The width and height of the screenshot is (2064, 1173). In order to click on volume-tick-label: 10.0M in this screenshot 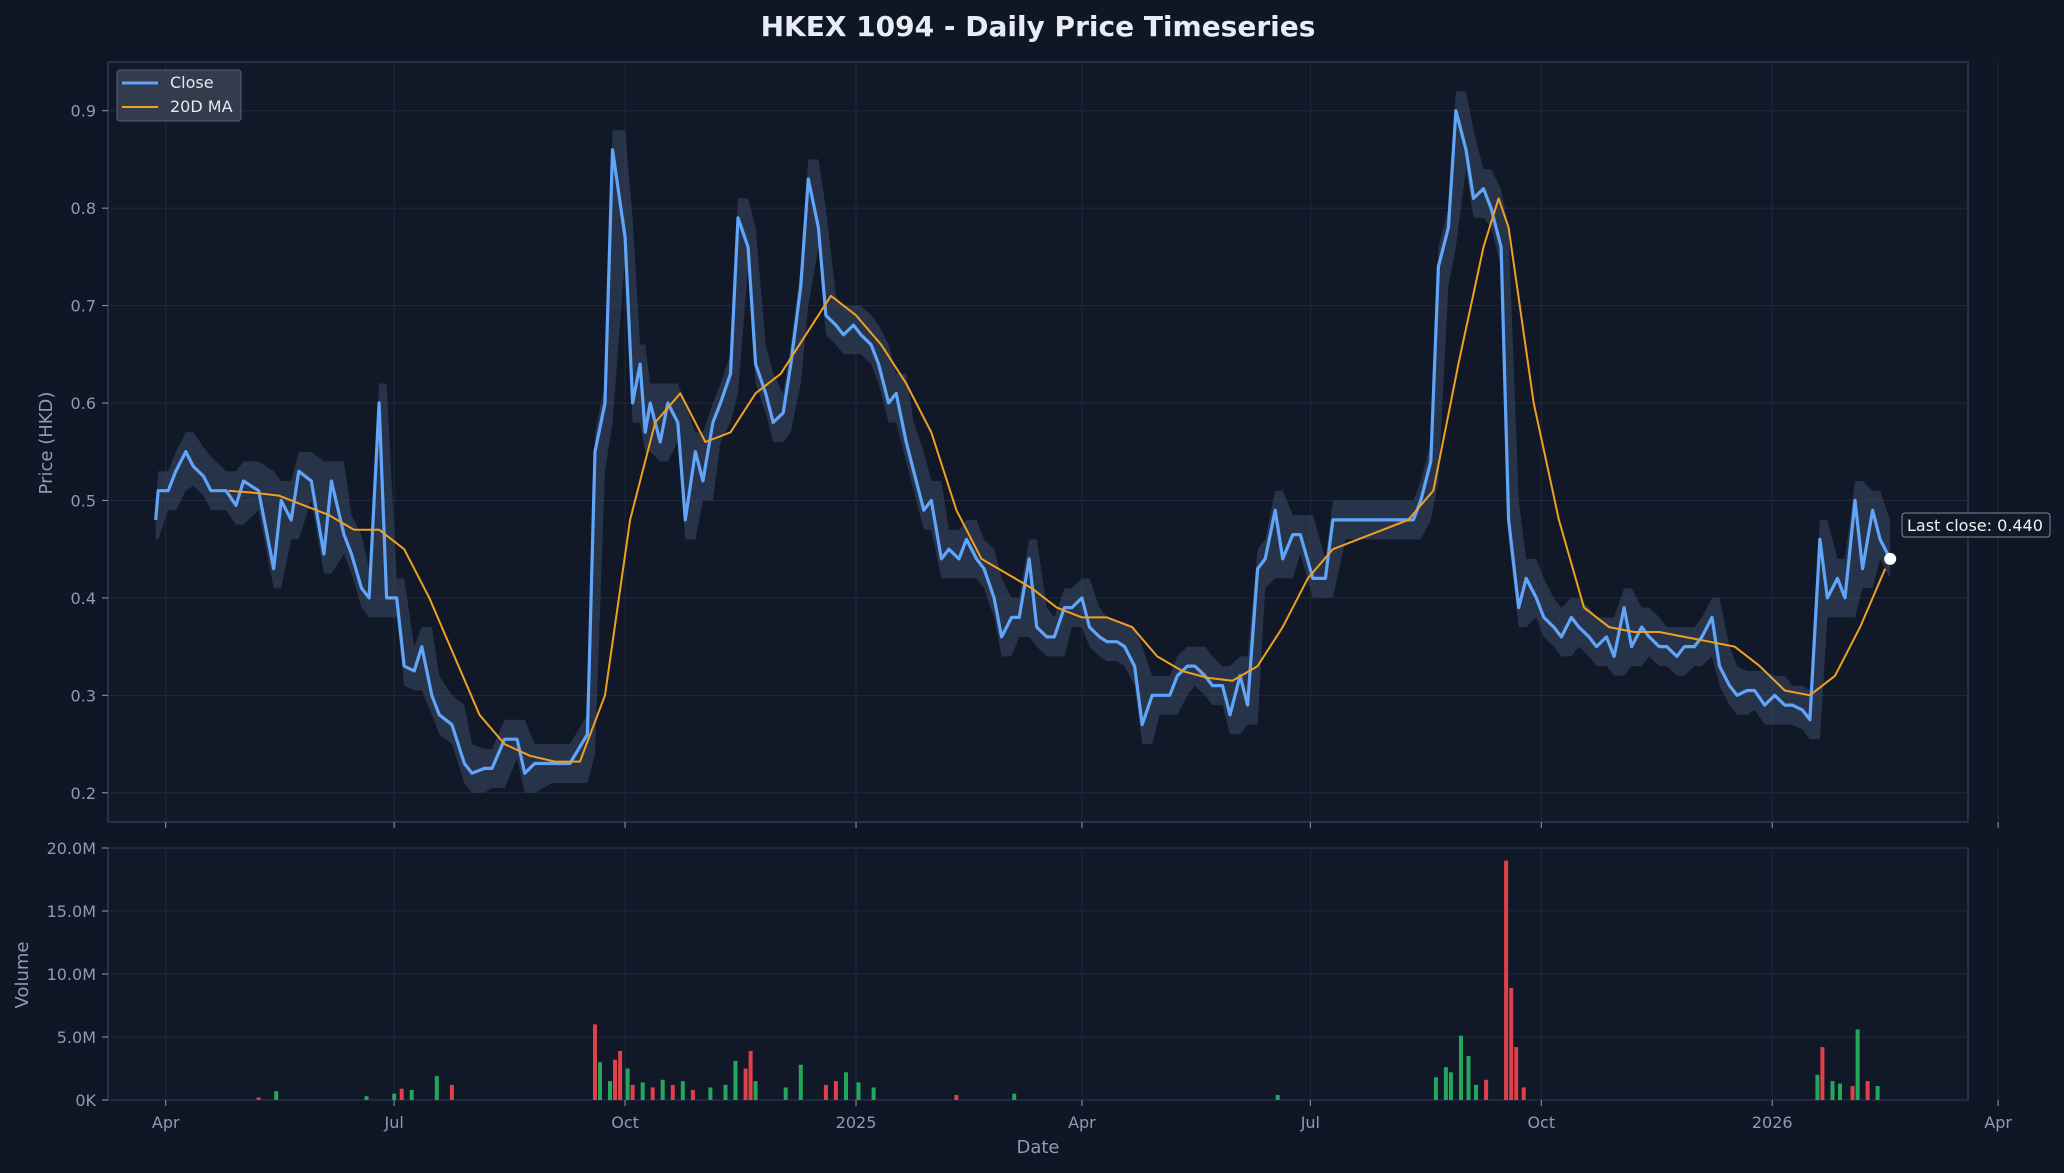, I will do `click(71, 974)`.